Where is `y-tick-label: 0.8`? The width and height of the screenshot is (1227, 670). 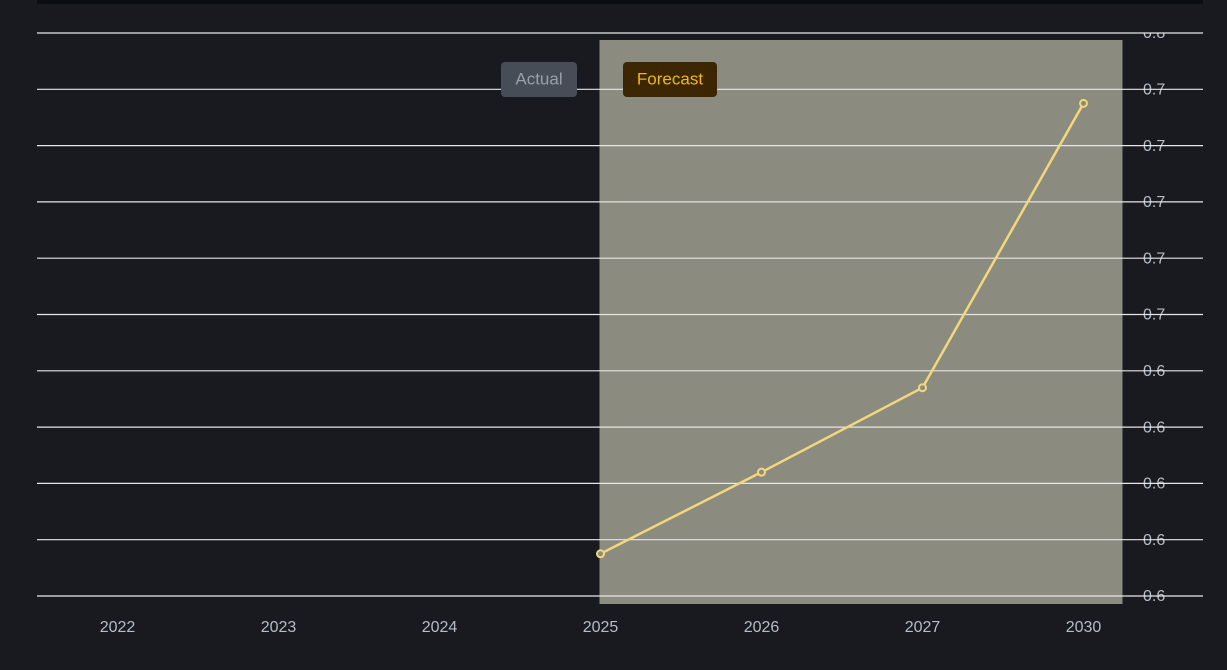 y-tick-label: 0.8 is located at coordinates (1154, 33).